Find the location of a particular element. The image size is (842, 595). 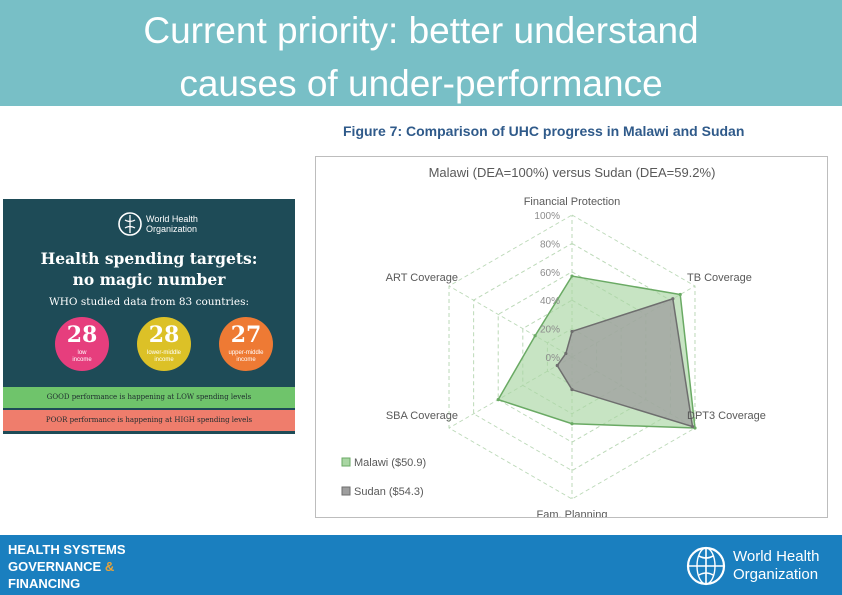

bubble-upper-middle-income: 27 upper-middle income is located at coordinates (246, 344).